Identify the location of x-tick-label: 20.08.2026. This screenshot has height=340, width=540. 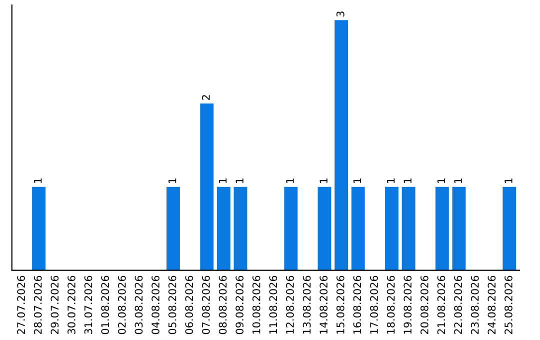
(424, 305).